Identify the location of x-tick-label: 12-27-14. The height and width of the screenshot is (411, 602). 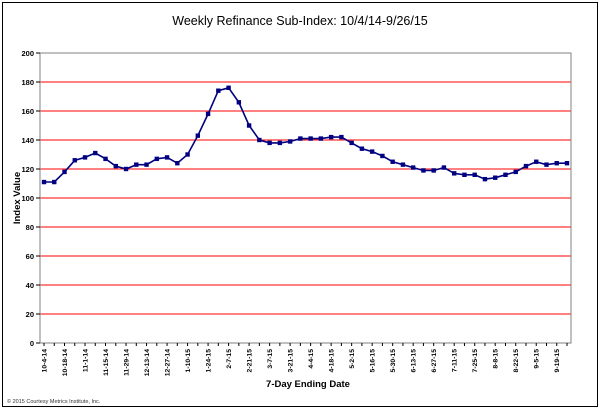
(168, 362).